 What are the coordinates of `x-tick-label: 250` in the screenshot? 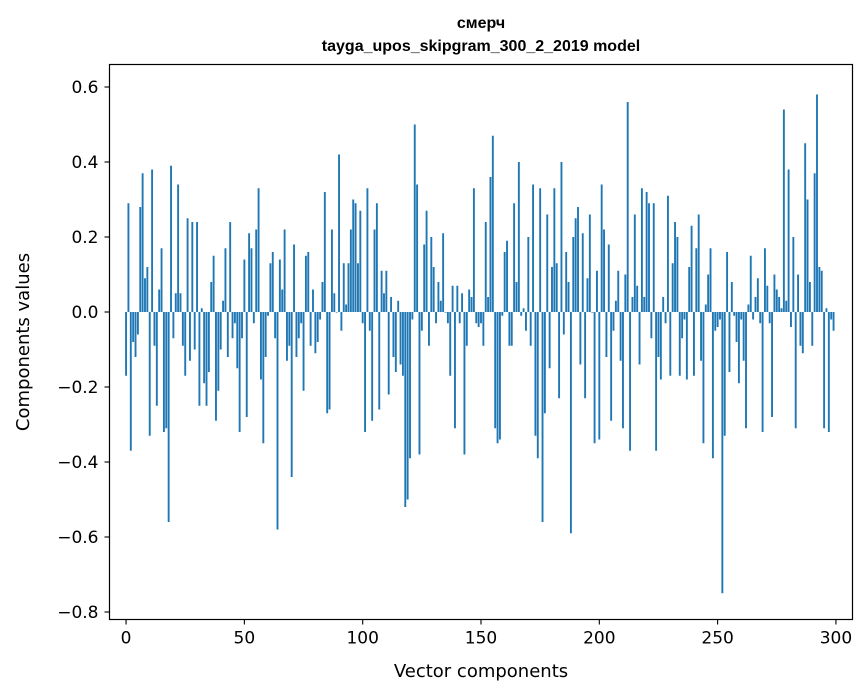 It's located at (717, 639).